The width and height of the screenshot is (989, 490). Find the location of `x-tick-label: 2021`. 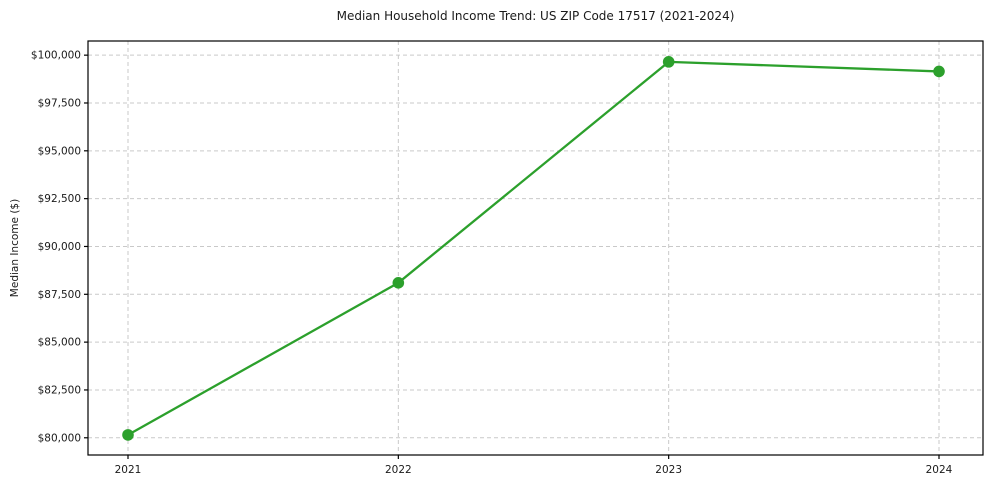

x-tick-label: 2021 is located at coordinates (128, 470).